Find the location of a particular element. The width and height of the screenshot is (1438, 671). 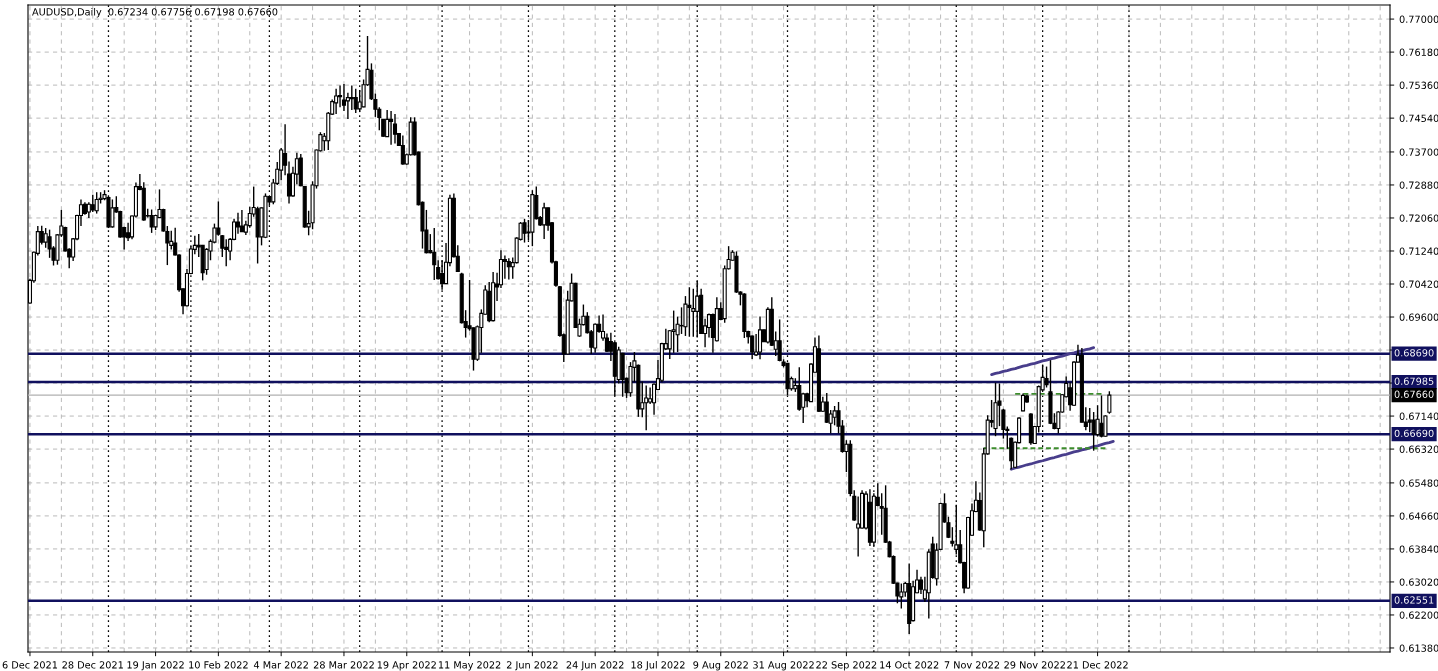

y-tick-label: 0.62200 is located at coordinates (1418, 615).